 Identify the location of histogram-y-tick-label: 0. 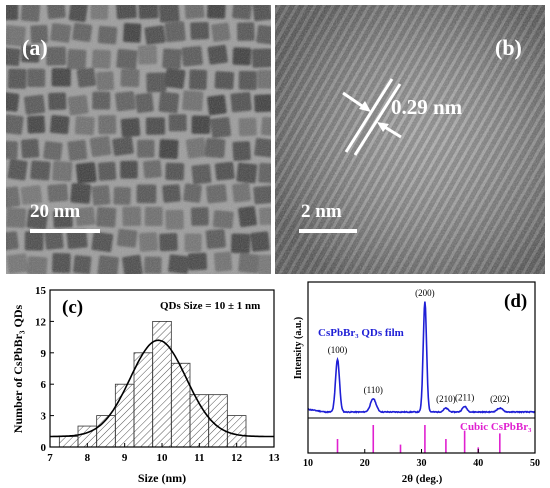
(44, 448).